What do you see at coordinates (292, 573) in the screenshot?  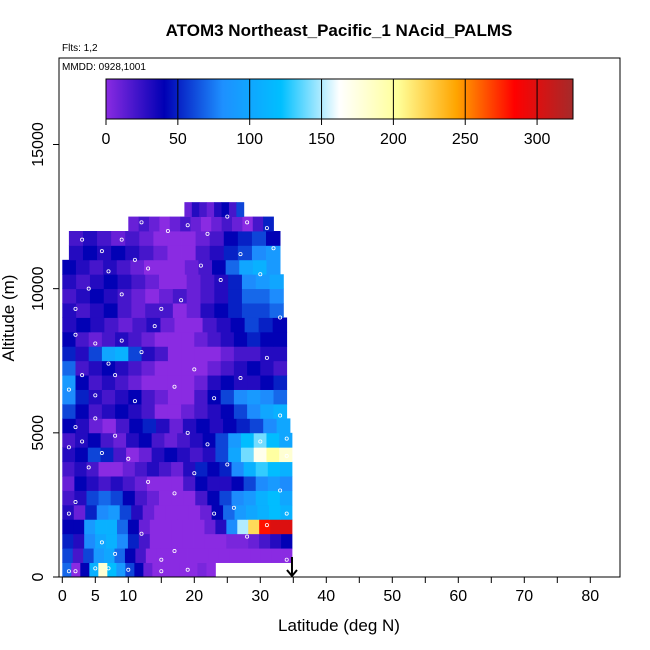 I see `marker-head` at bounding box center [292, 573].